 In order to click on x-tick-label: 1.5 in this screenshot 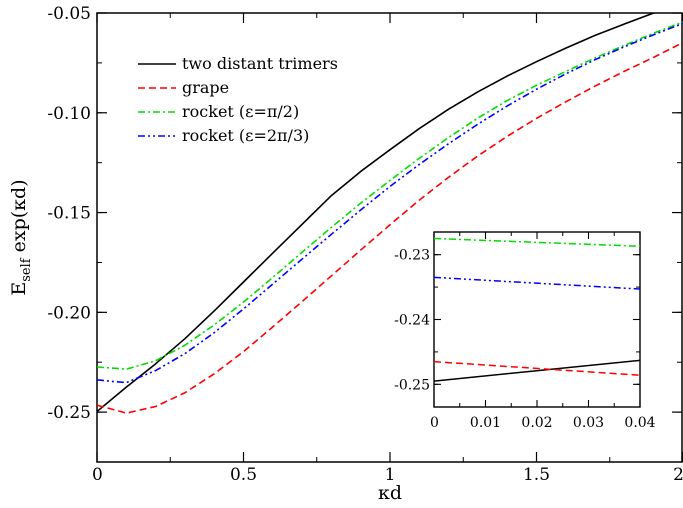, I will do `click(536, 475)`.